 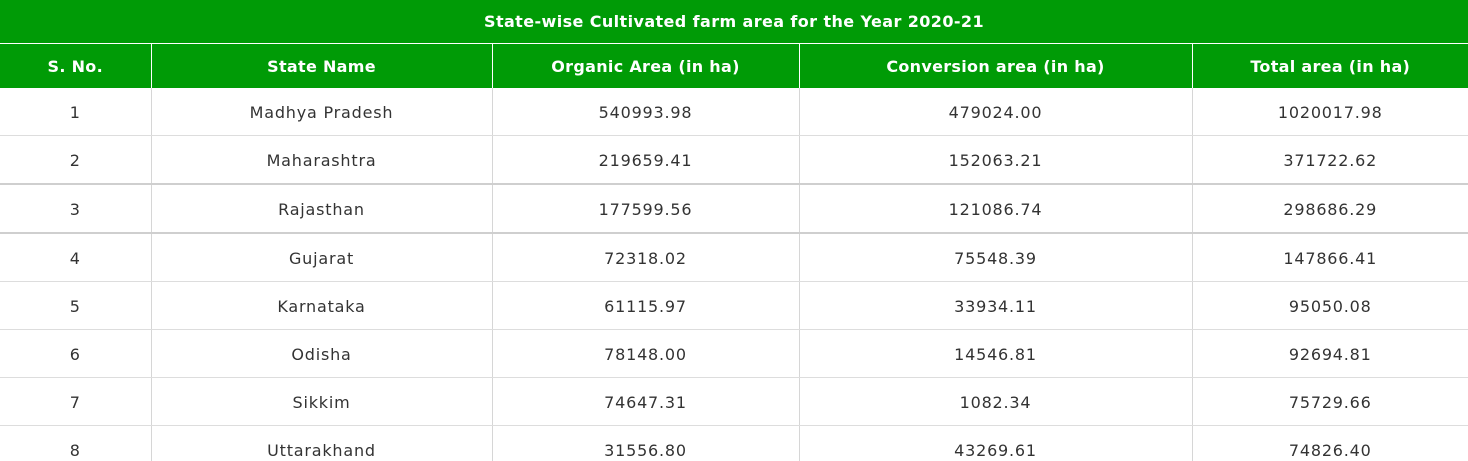 I want to click on cell-conversion-area: 1082.34, so click(x=995, y=401).